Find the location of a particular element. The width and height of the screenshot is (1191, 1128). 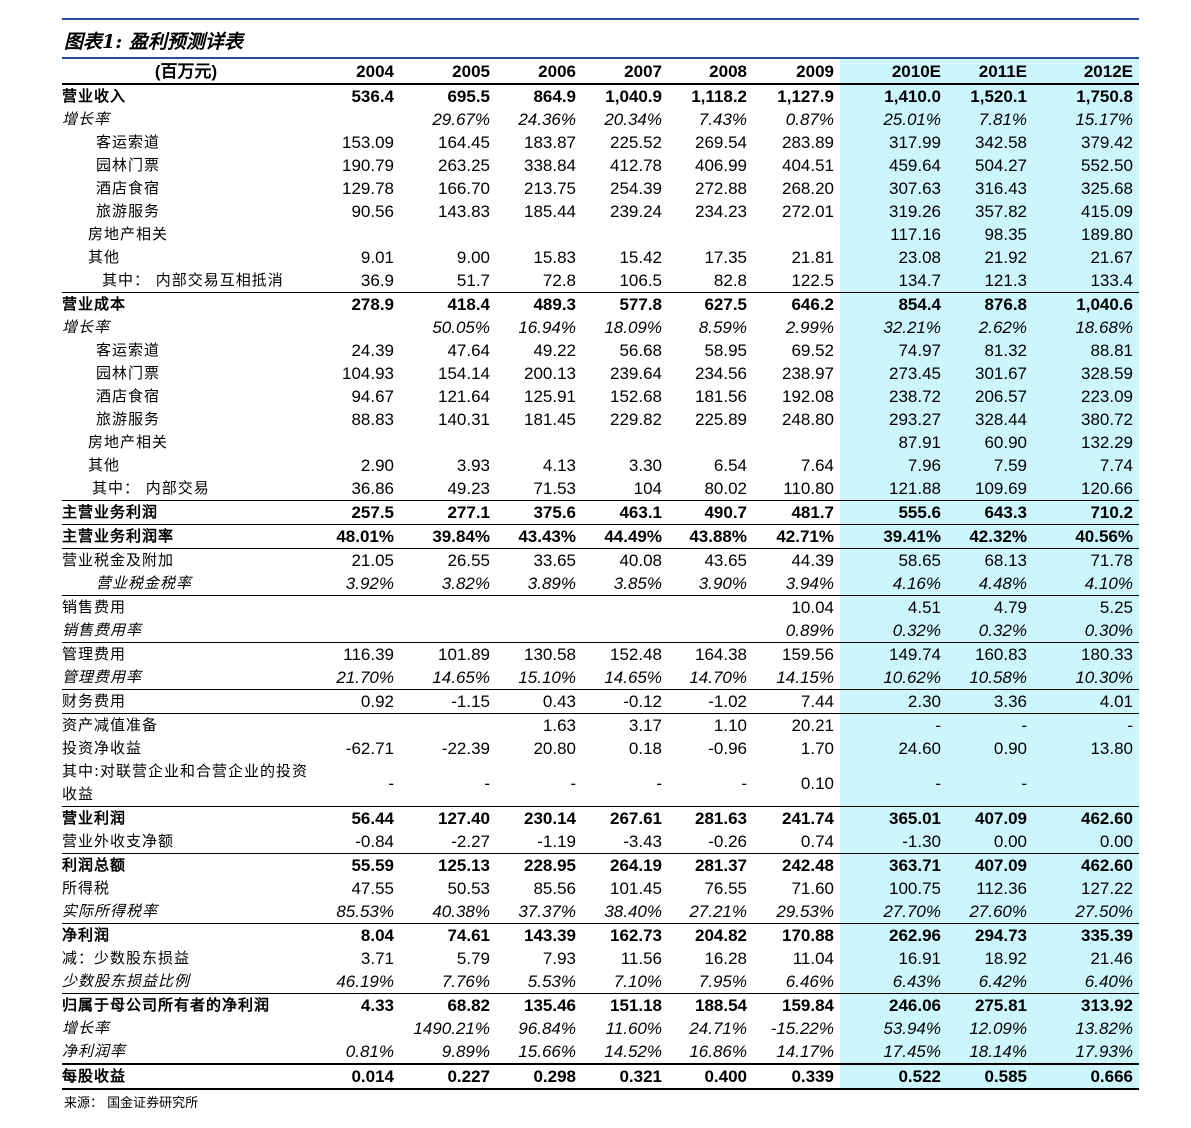

value-cell: 272.01 is located at coordinates (808, 211).